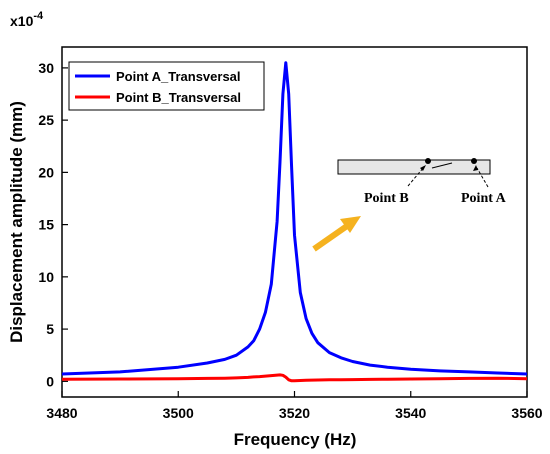  Describe the element at coordinates (50, 329) in the screenshot. I see `y-tick-label: 5` at that location.